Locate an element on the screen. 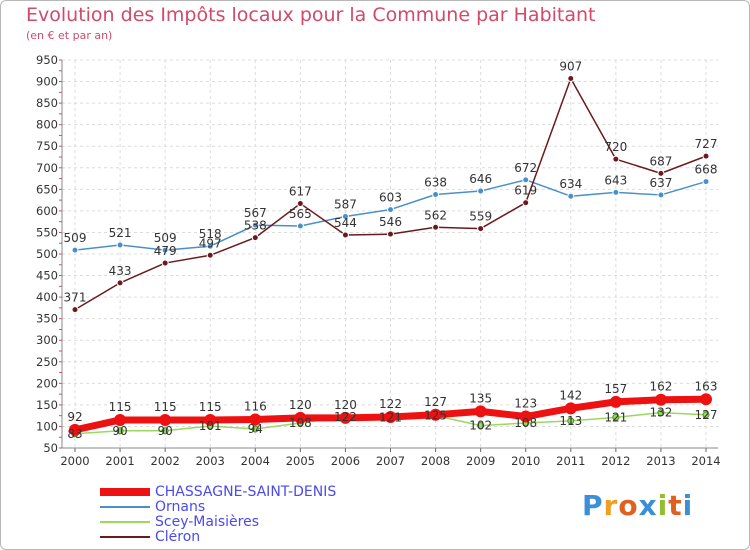 The height and width of the screenshot is (550, 750). logo-letter: r is located at coordinates (611, 505).